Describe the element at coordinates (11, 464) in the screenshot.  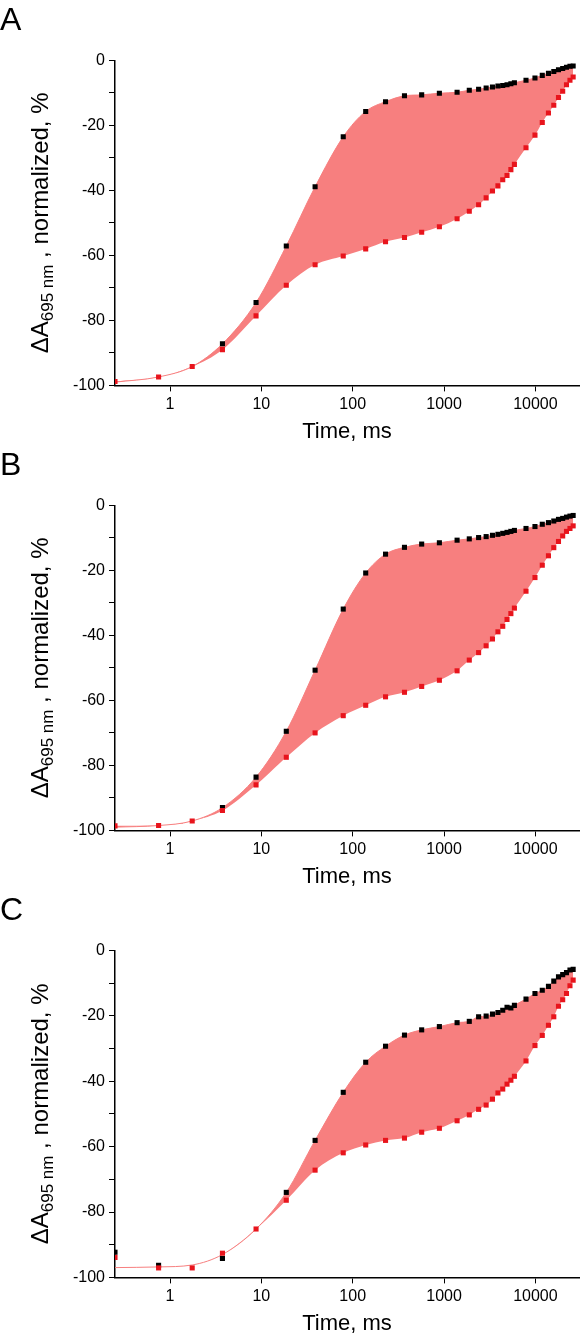
I see `chart-title: B` at that location.